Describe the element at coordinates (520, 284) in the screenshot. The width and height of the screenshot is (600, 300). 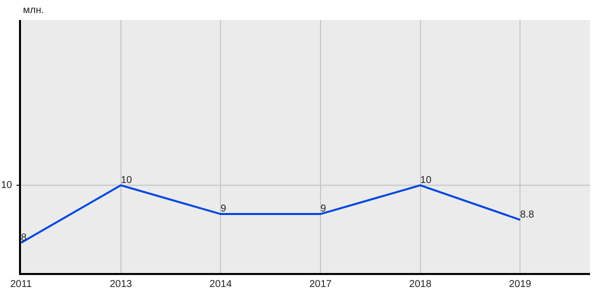
I see `x-tick-label: 2019` at that location.